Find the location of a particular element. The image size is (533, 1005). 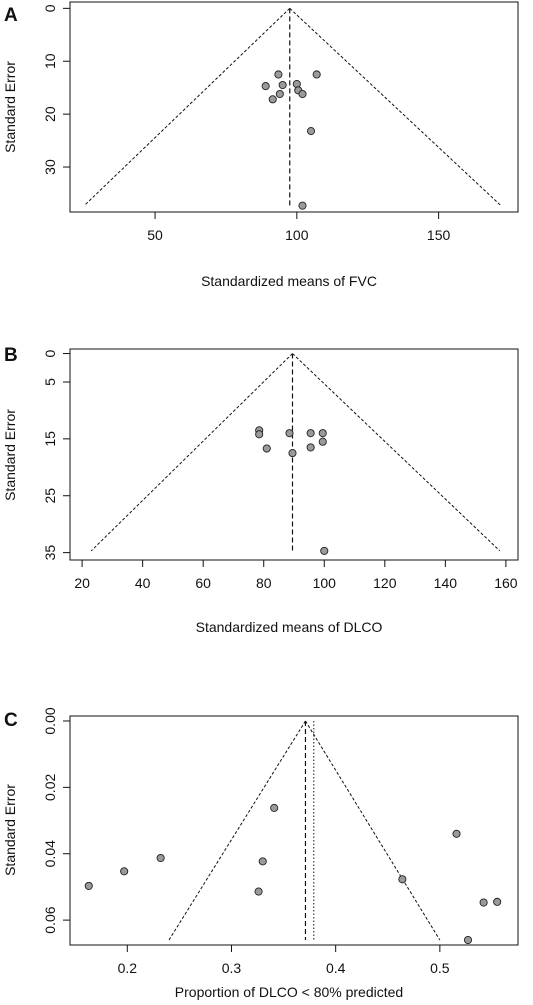

x-tick-label: 160 is located at coordinates (506, 583).